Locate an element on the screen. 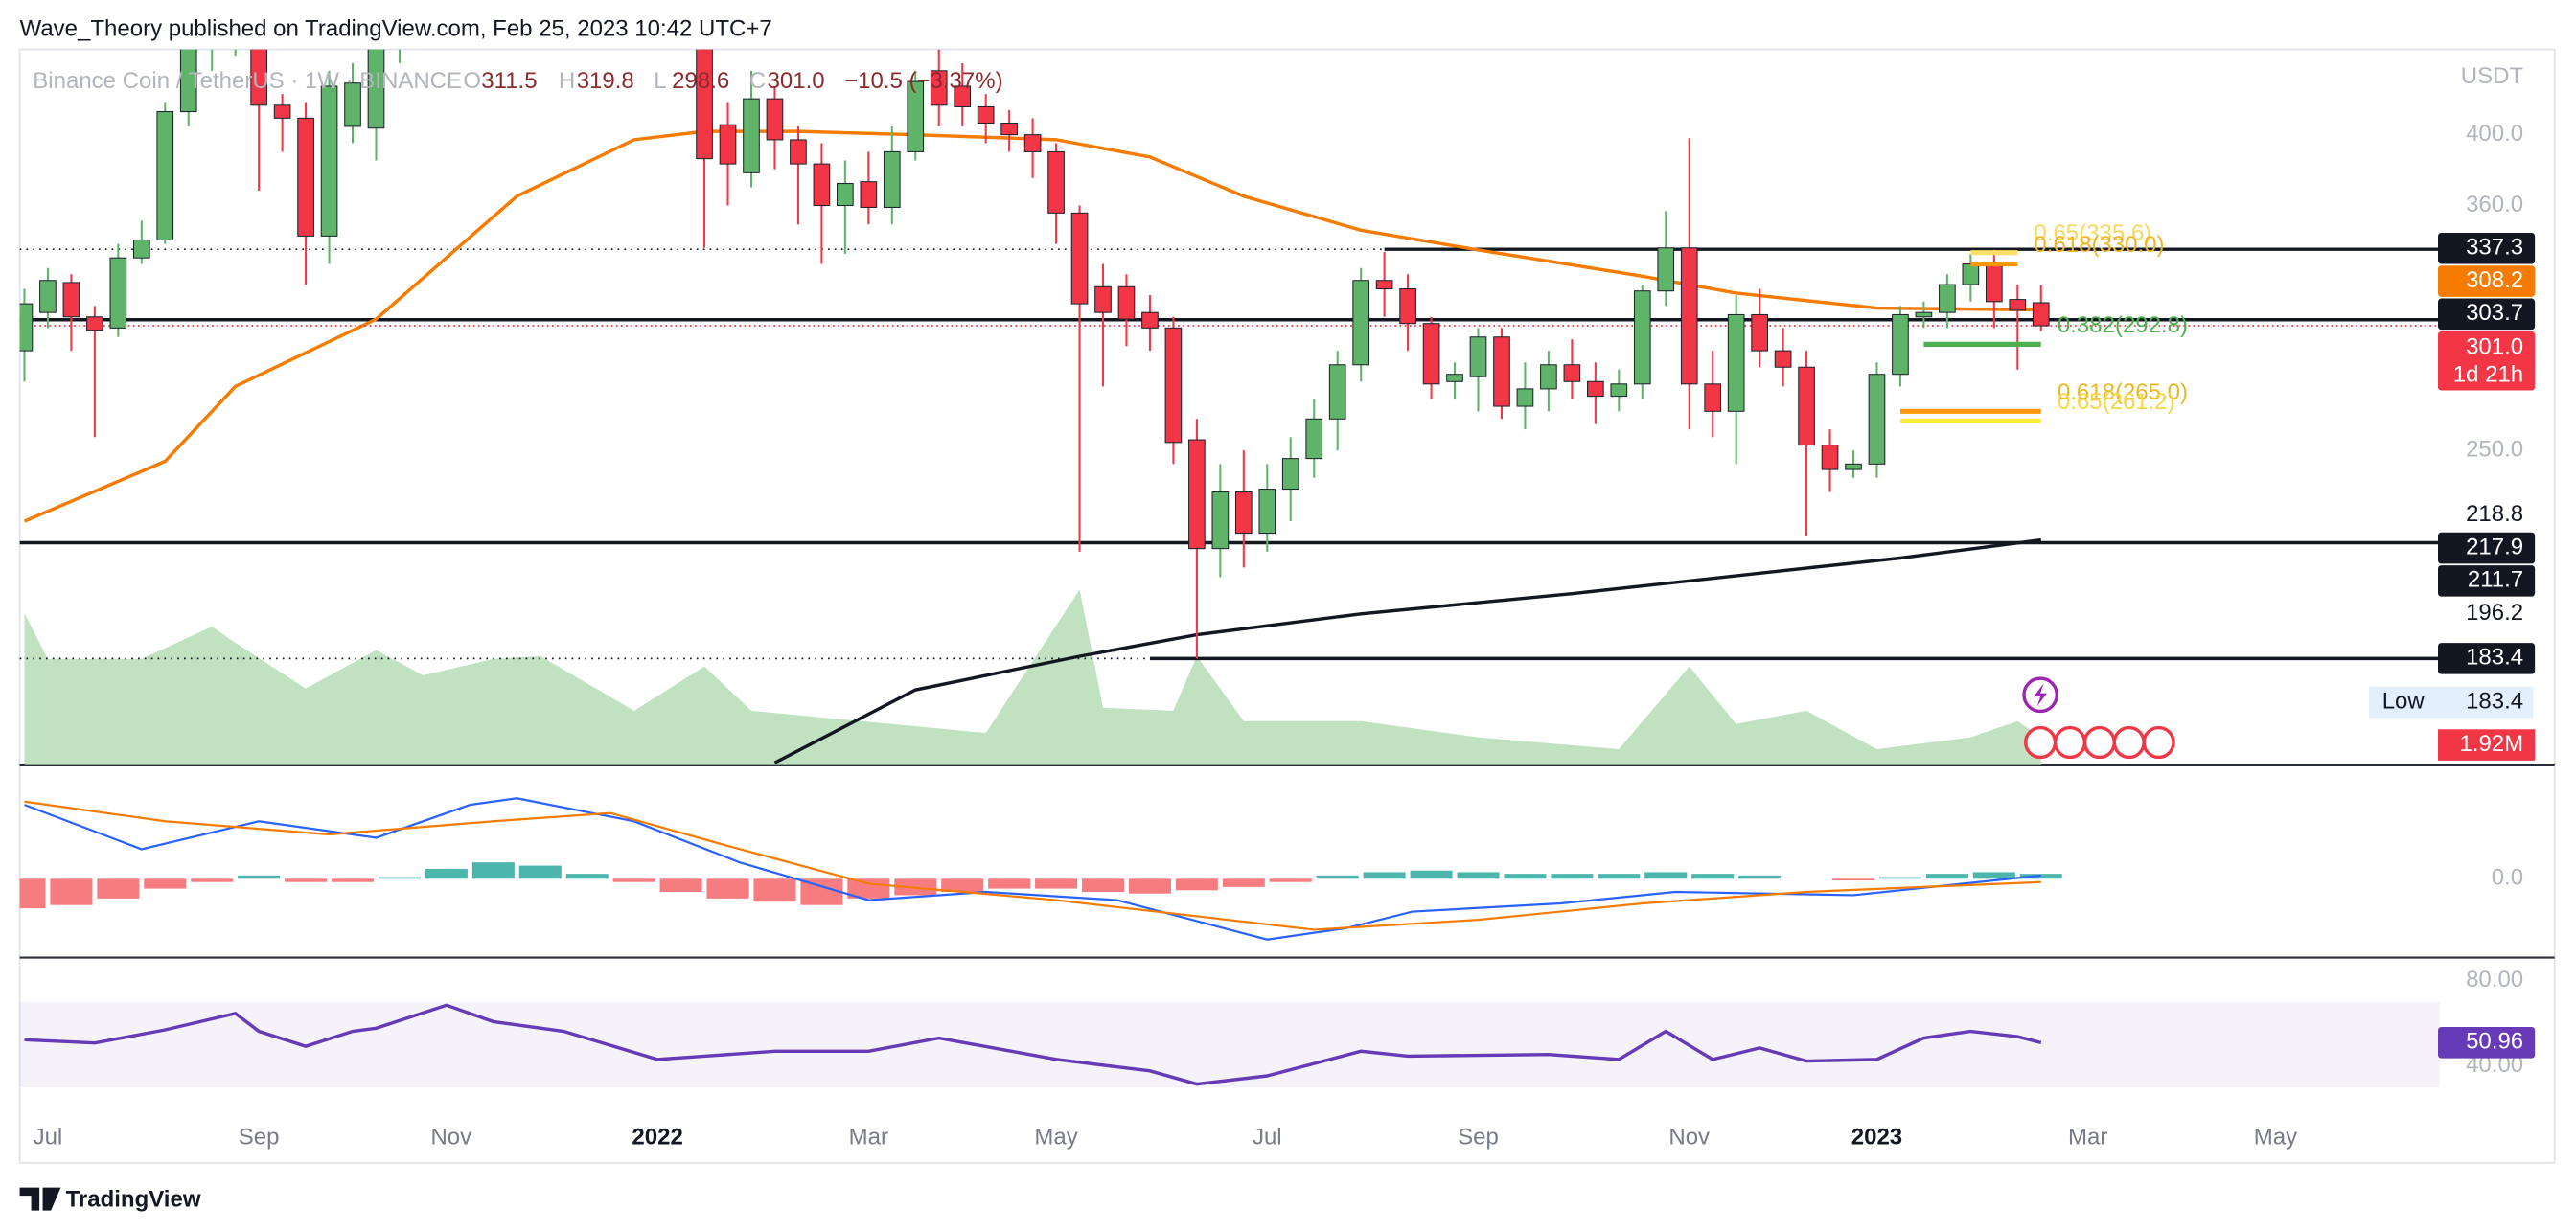  rsi-label-box is located at coordinates (2487, 1043).